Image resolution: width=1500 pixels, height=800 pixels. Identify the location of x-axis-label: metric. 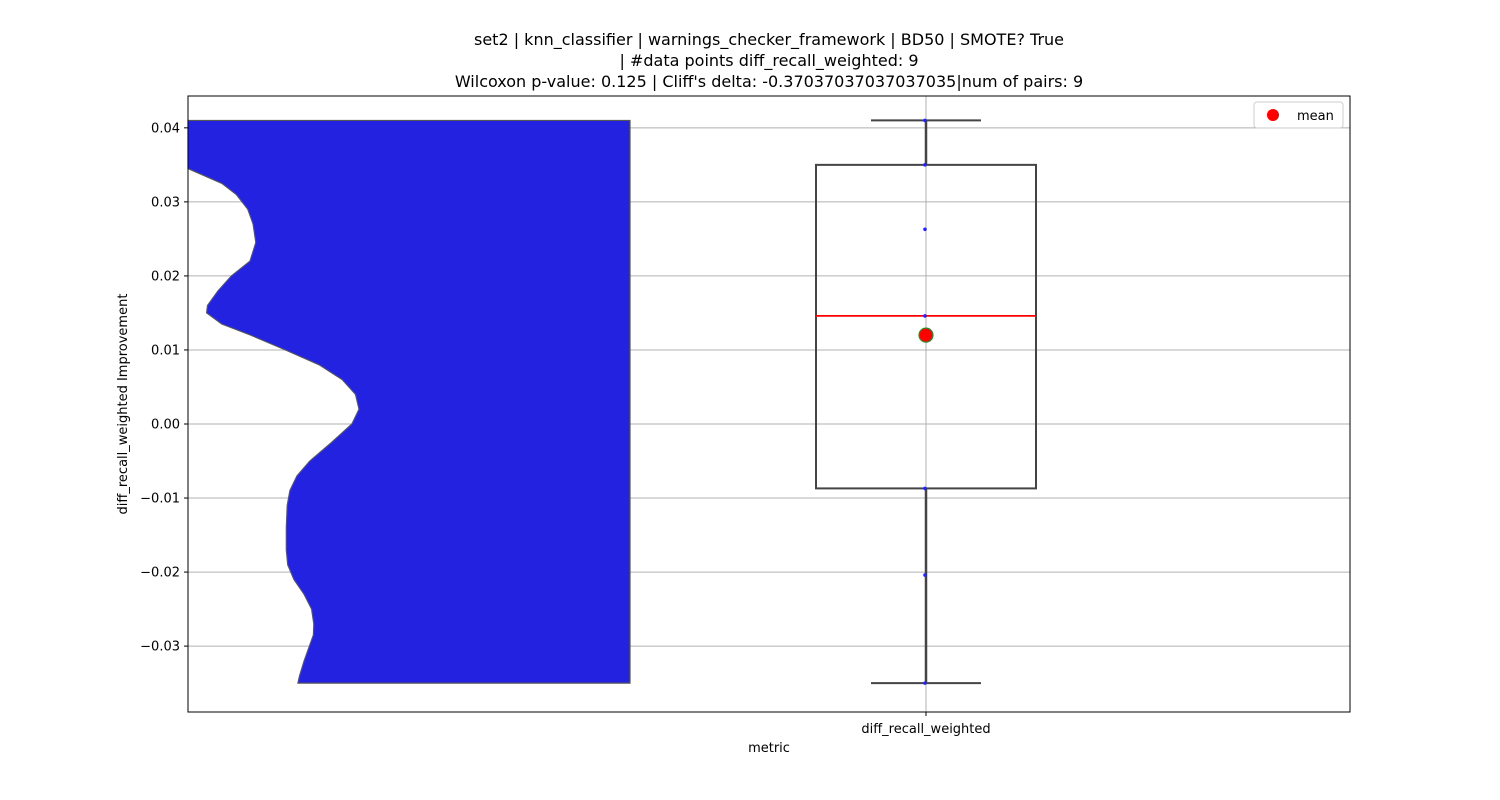
(769, 748).